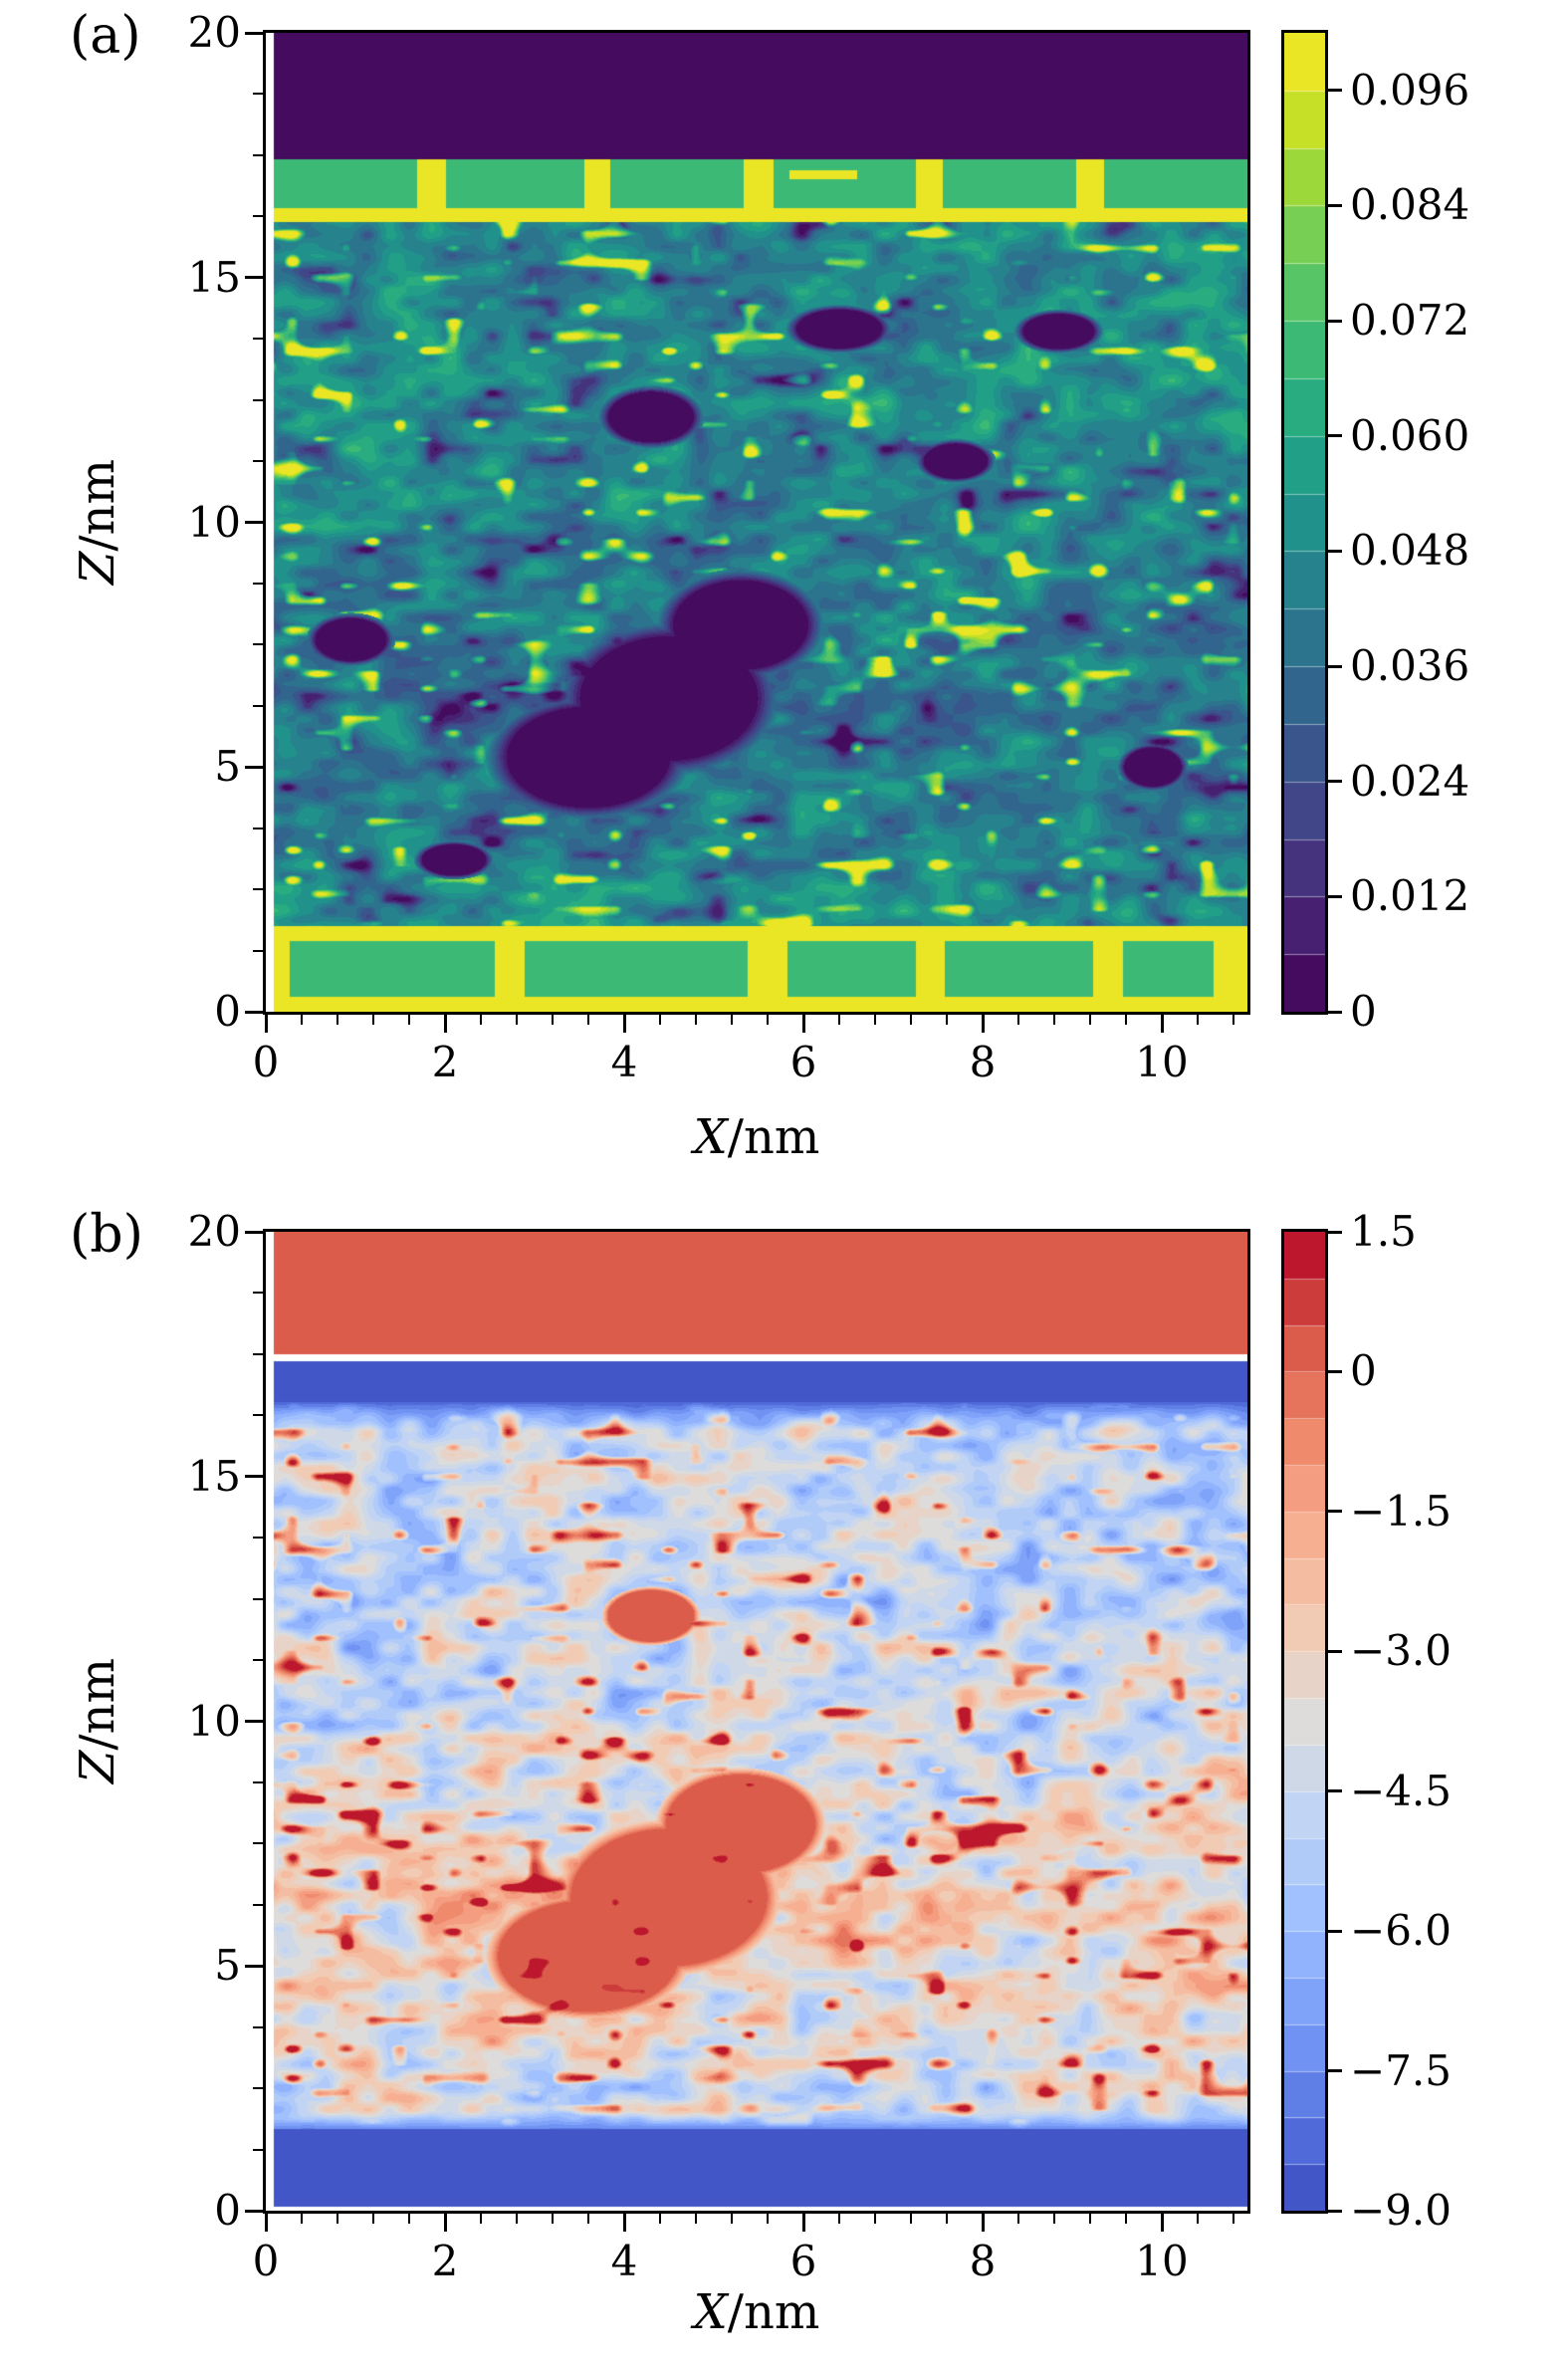  What do you see at coordinates (983, 1062) in the screenshot?
I see `x-tick-label: 8` at bounding box center [983, 1062].